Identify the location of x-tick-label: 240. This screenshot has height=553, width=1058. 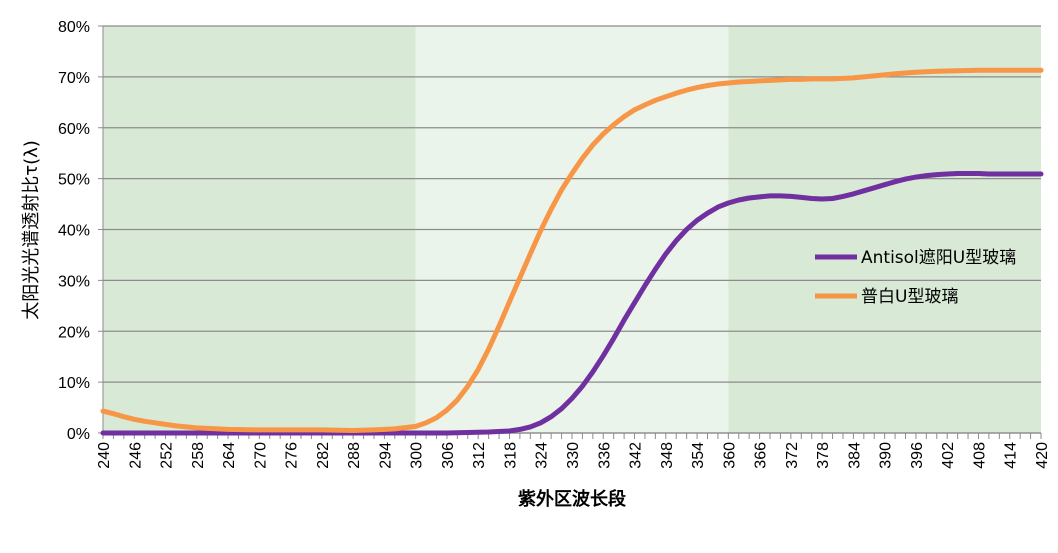
(104, 455).